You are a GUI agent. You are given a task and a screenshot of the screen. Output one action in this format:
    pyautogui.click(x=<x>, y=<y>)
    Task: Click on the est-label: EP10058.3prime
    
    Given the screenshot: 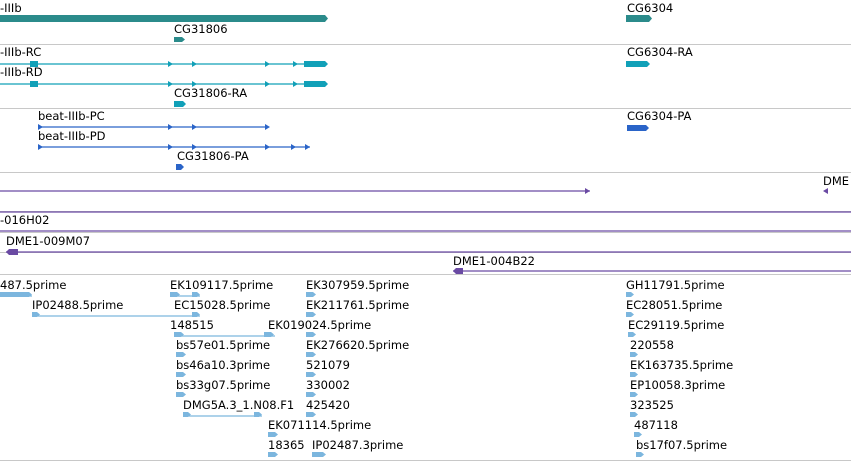 What is the action you would take?
    pyautogui.click(x=678, y=385)
    